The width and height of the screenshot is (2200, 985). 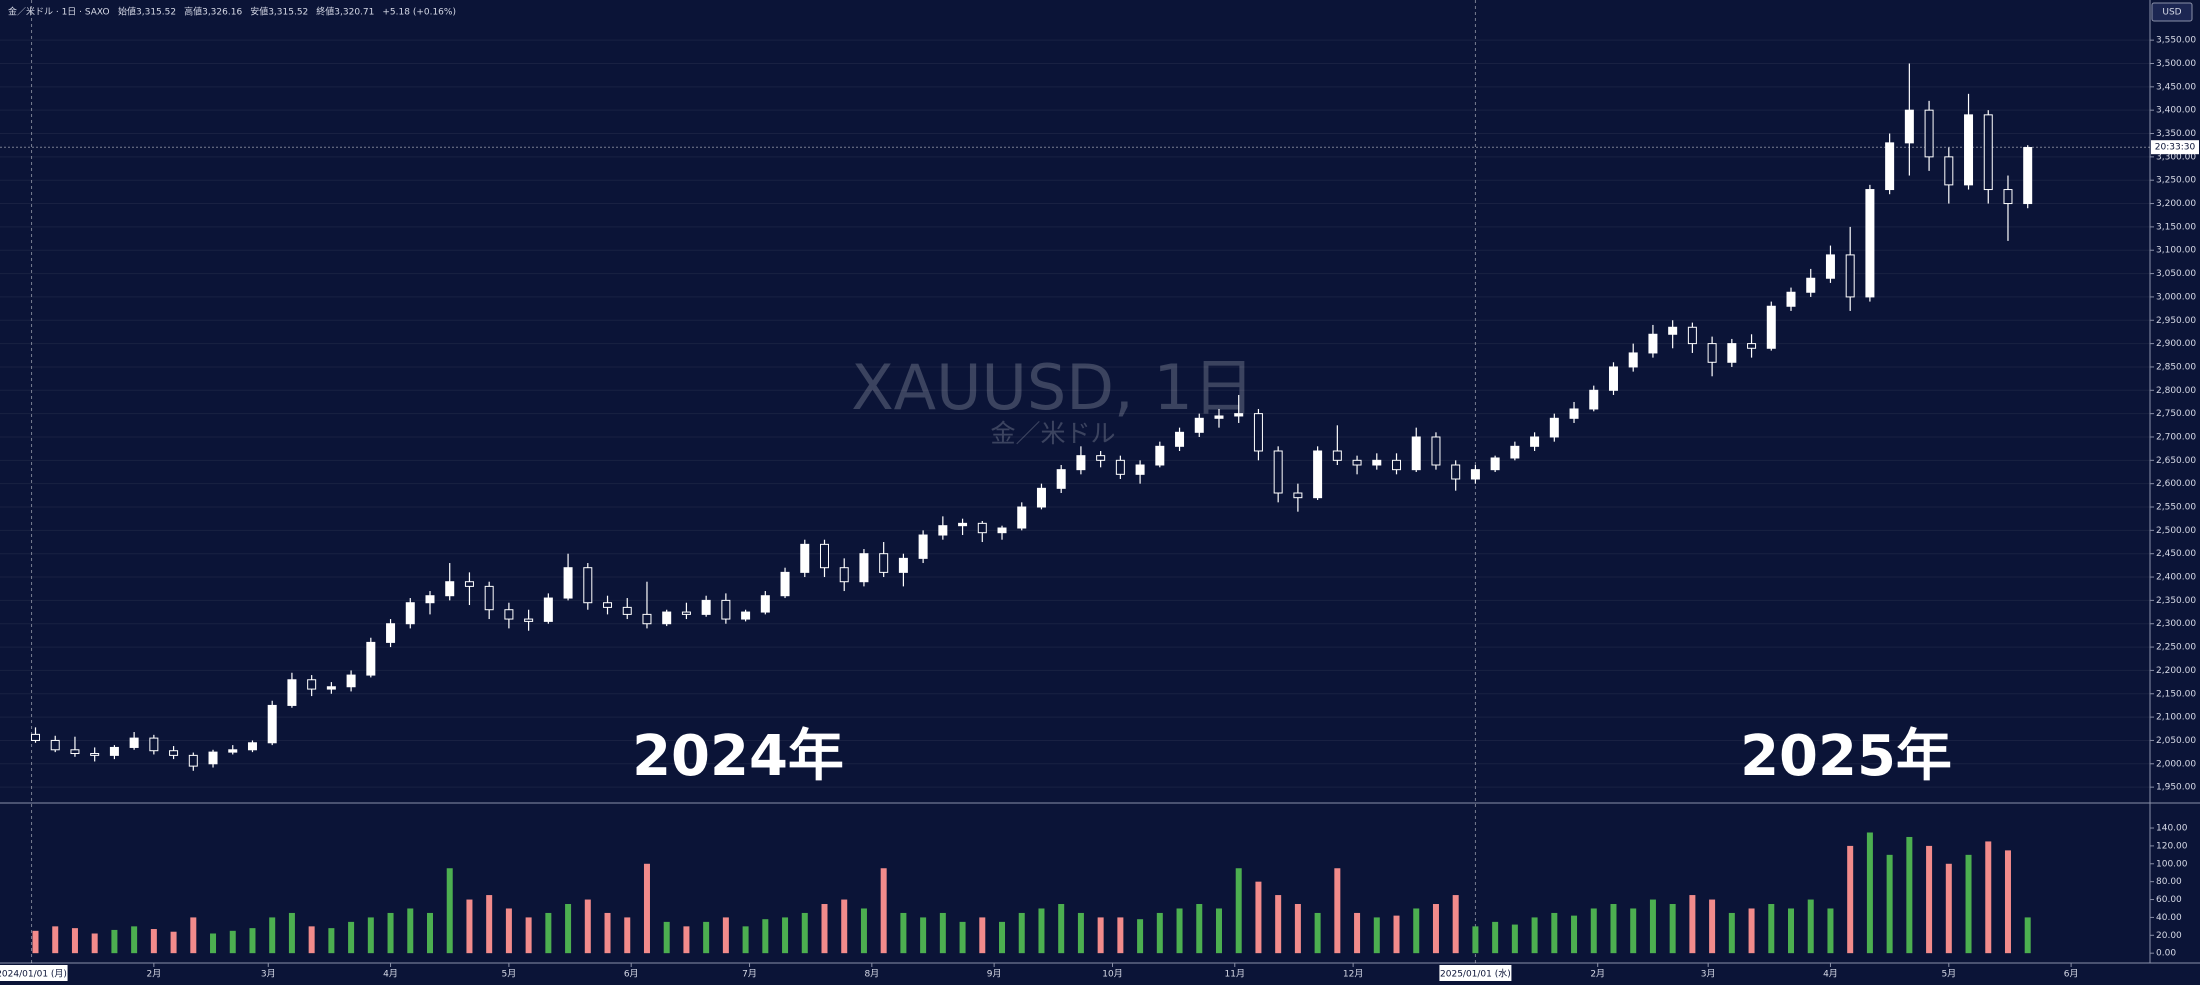 I want to click on y-tick-label: 2,800.00, so click(x=2176, y=391).